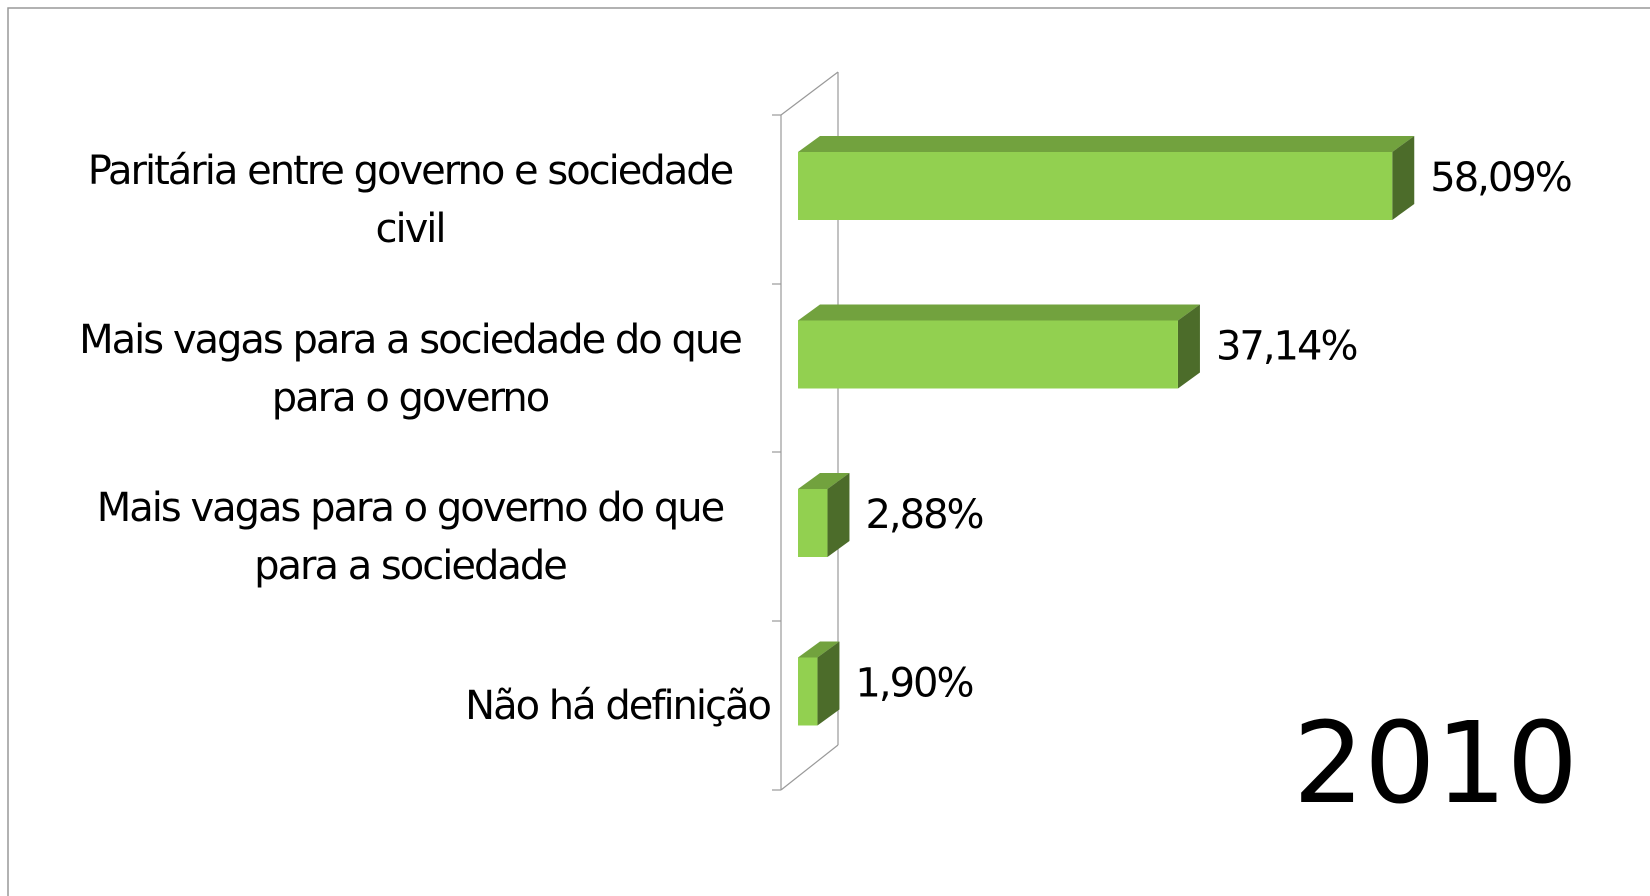  What do you see at coordinates (923, 515) in the screenshot?
I see `value-label: 2,88%` at bounding box center [923, 515].